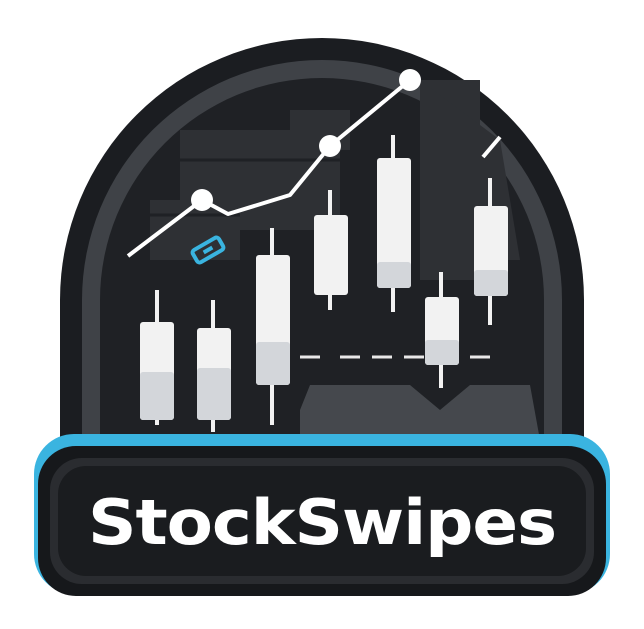 This screenshot has width=644, height=629. Describe the element at coordinates (322, 522) in the screenshot. I see `wordmark-text: StockSwipes` at that location.